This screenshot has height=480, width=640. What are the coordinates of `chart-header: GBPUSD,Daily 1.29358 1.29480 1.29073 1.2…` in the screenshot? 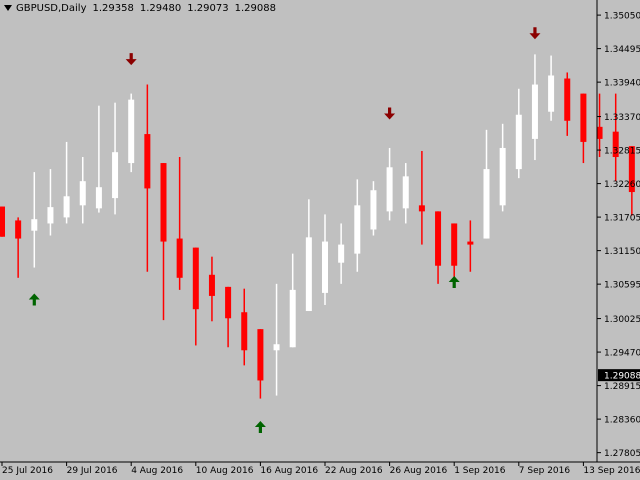 It's located at (141, 8).